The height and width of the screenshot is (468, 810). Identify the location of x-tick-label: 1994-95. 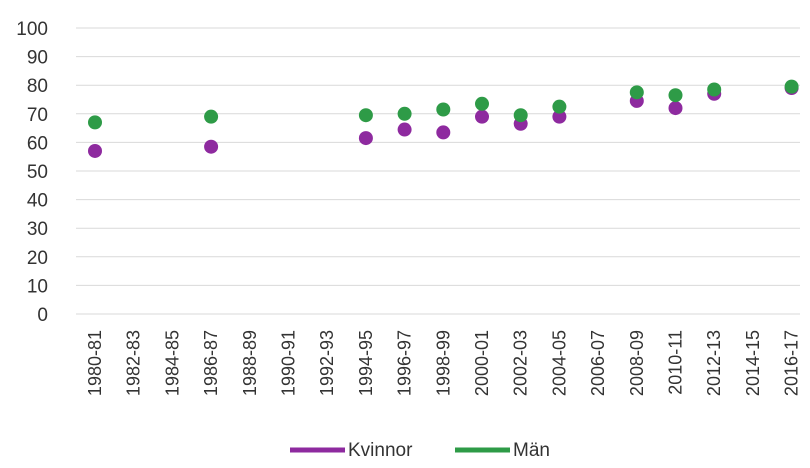
(366, 363).